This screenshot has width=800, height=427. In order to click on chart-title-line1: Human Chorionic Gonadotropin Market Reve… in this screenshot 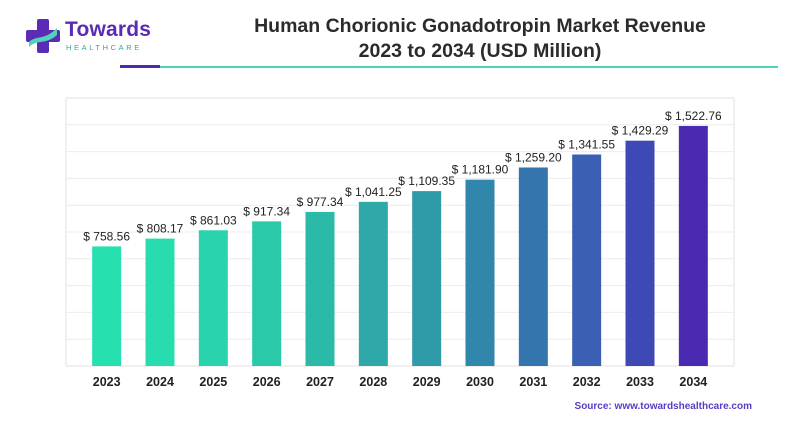, I will do `click(480, 26)`.